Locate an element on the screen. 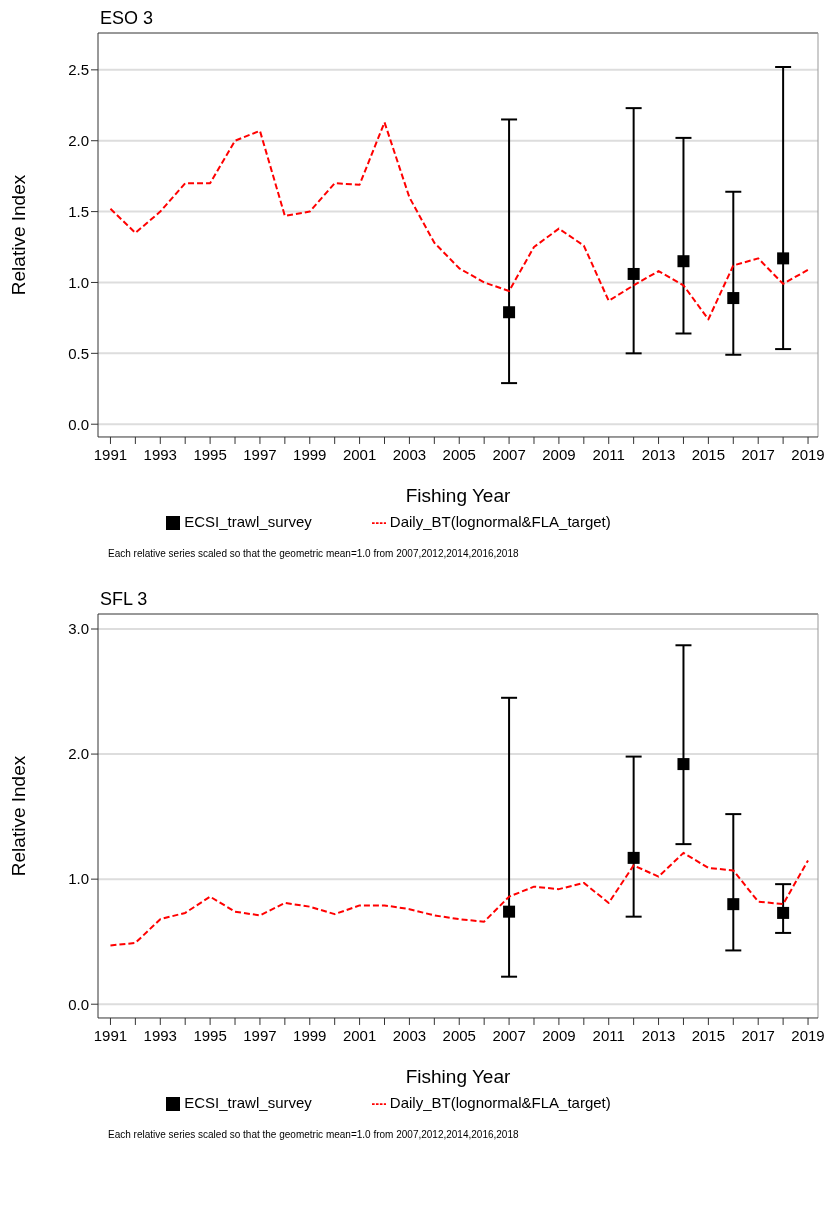 The height and width of the screenshot is (1214, 837). y-tick-label: 3.0 is located at coordinates (78, 629).